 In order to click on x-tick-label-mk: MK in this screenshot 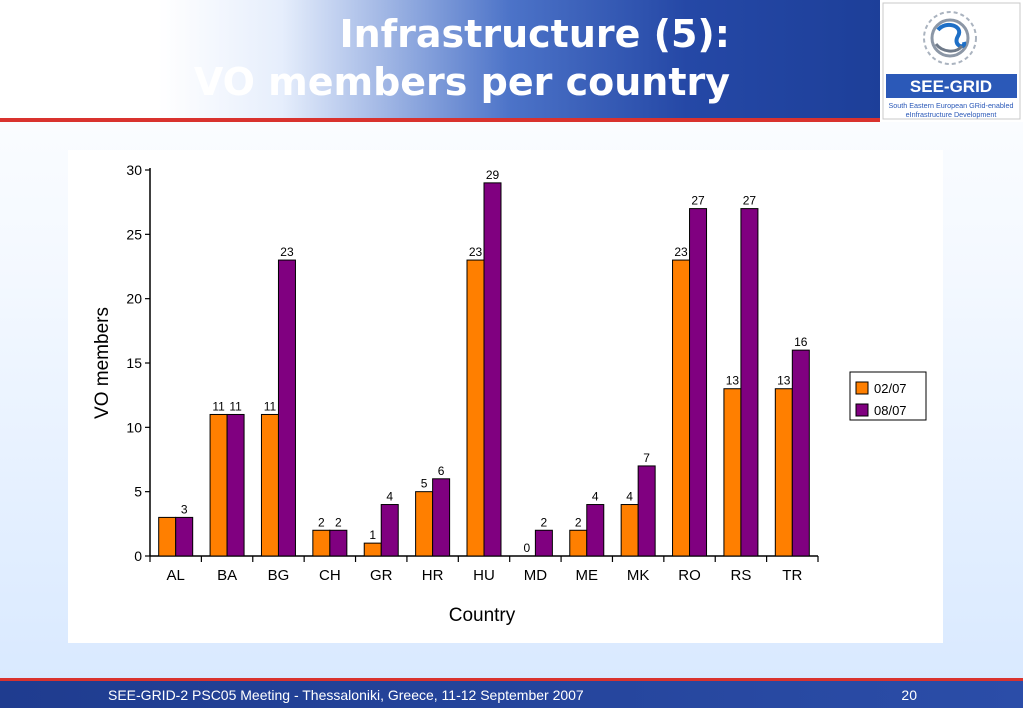, I will do `click(638, 575)`.